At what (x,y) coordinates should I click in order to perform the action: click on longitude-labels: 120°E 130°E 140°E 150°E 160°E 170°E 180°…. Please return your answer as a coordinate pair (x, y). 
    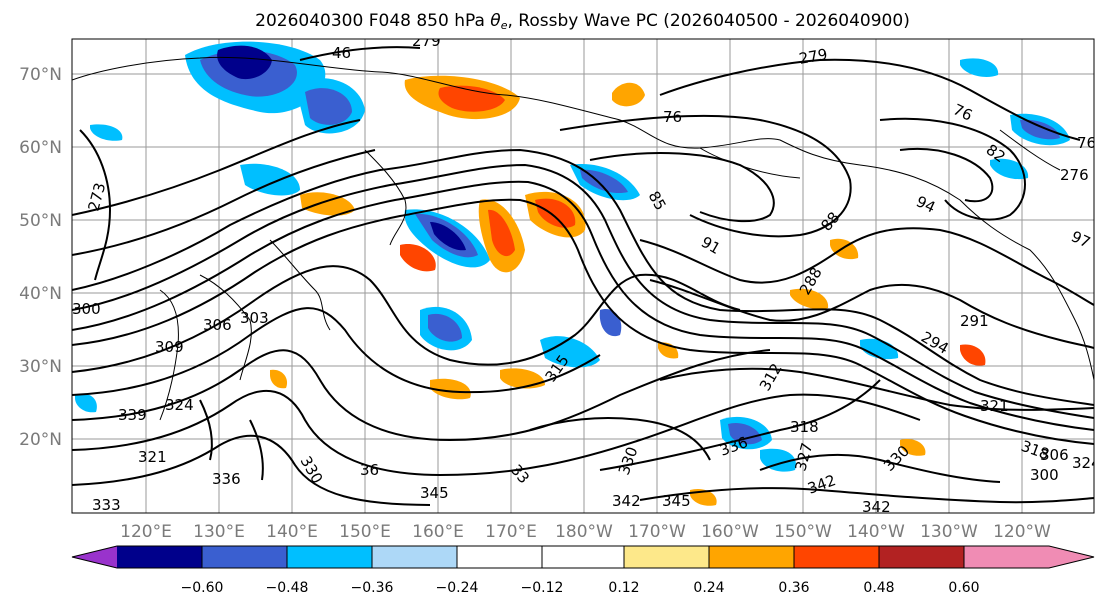
    Looking at the image, I should click on (585, 532).